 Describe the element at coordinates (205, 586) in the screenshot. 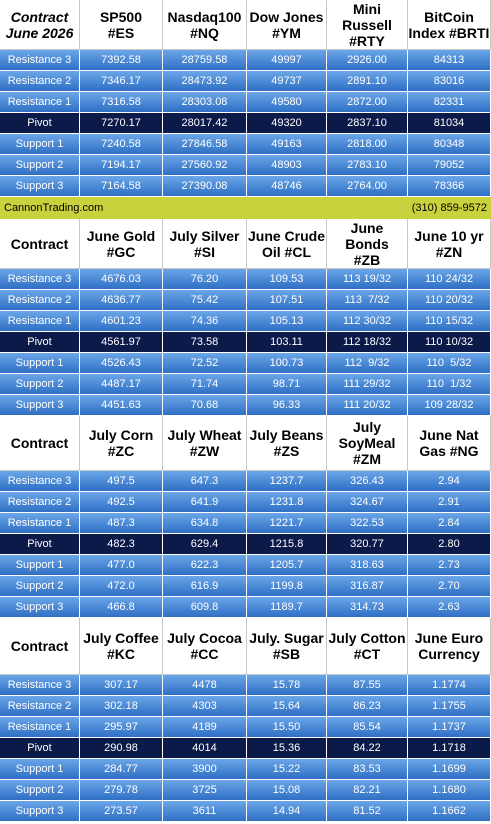

I see `level-value: 616.9` at that location.